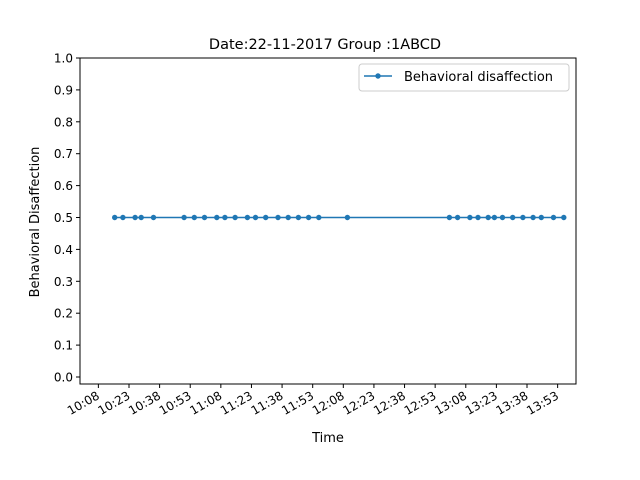  What do you see at coordinates (267, 402) in the screenshot?
I see `x-tick-label: 11:38` at bounding box center [267, 402].